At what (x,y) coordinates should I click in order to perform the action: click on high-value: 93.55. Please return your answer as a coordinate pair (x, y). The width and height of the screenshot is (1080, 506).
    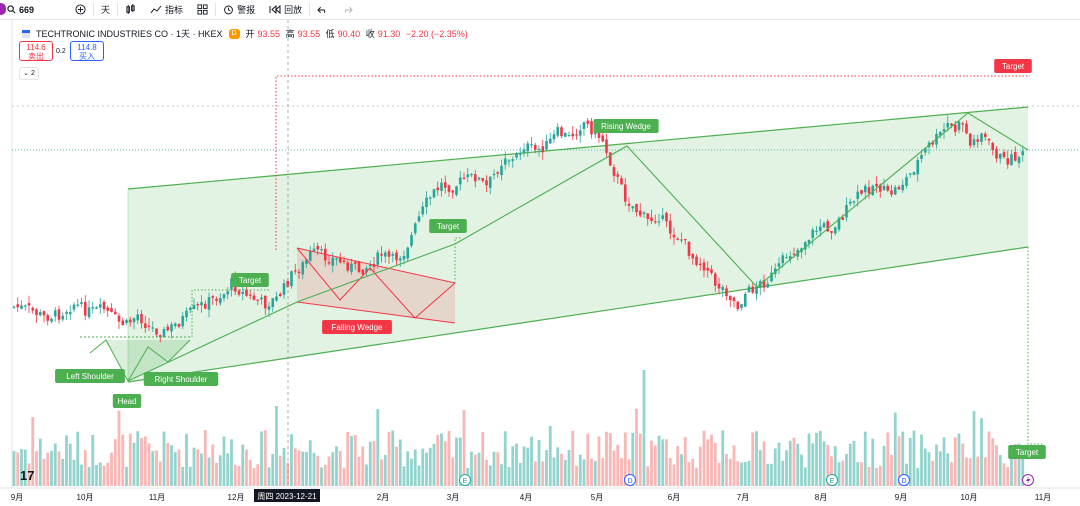
    Looking at the image, I should click on (309, 34).